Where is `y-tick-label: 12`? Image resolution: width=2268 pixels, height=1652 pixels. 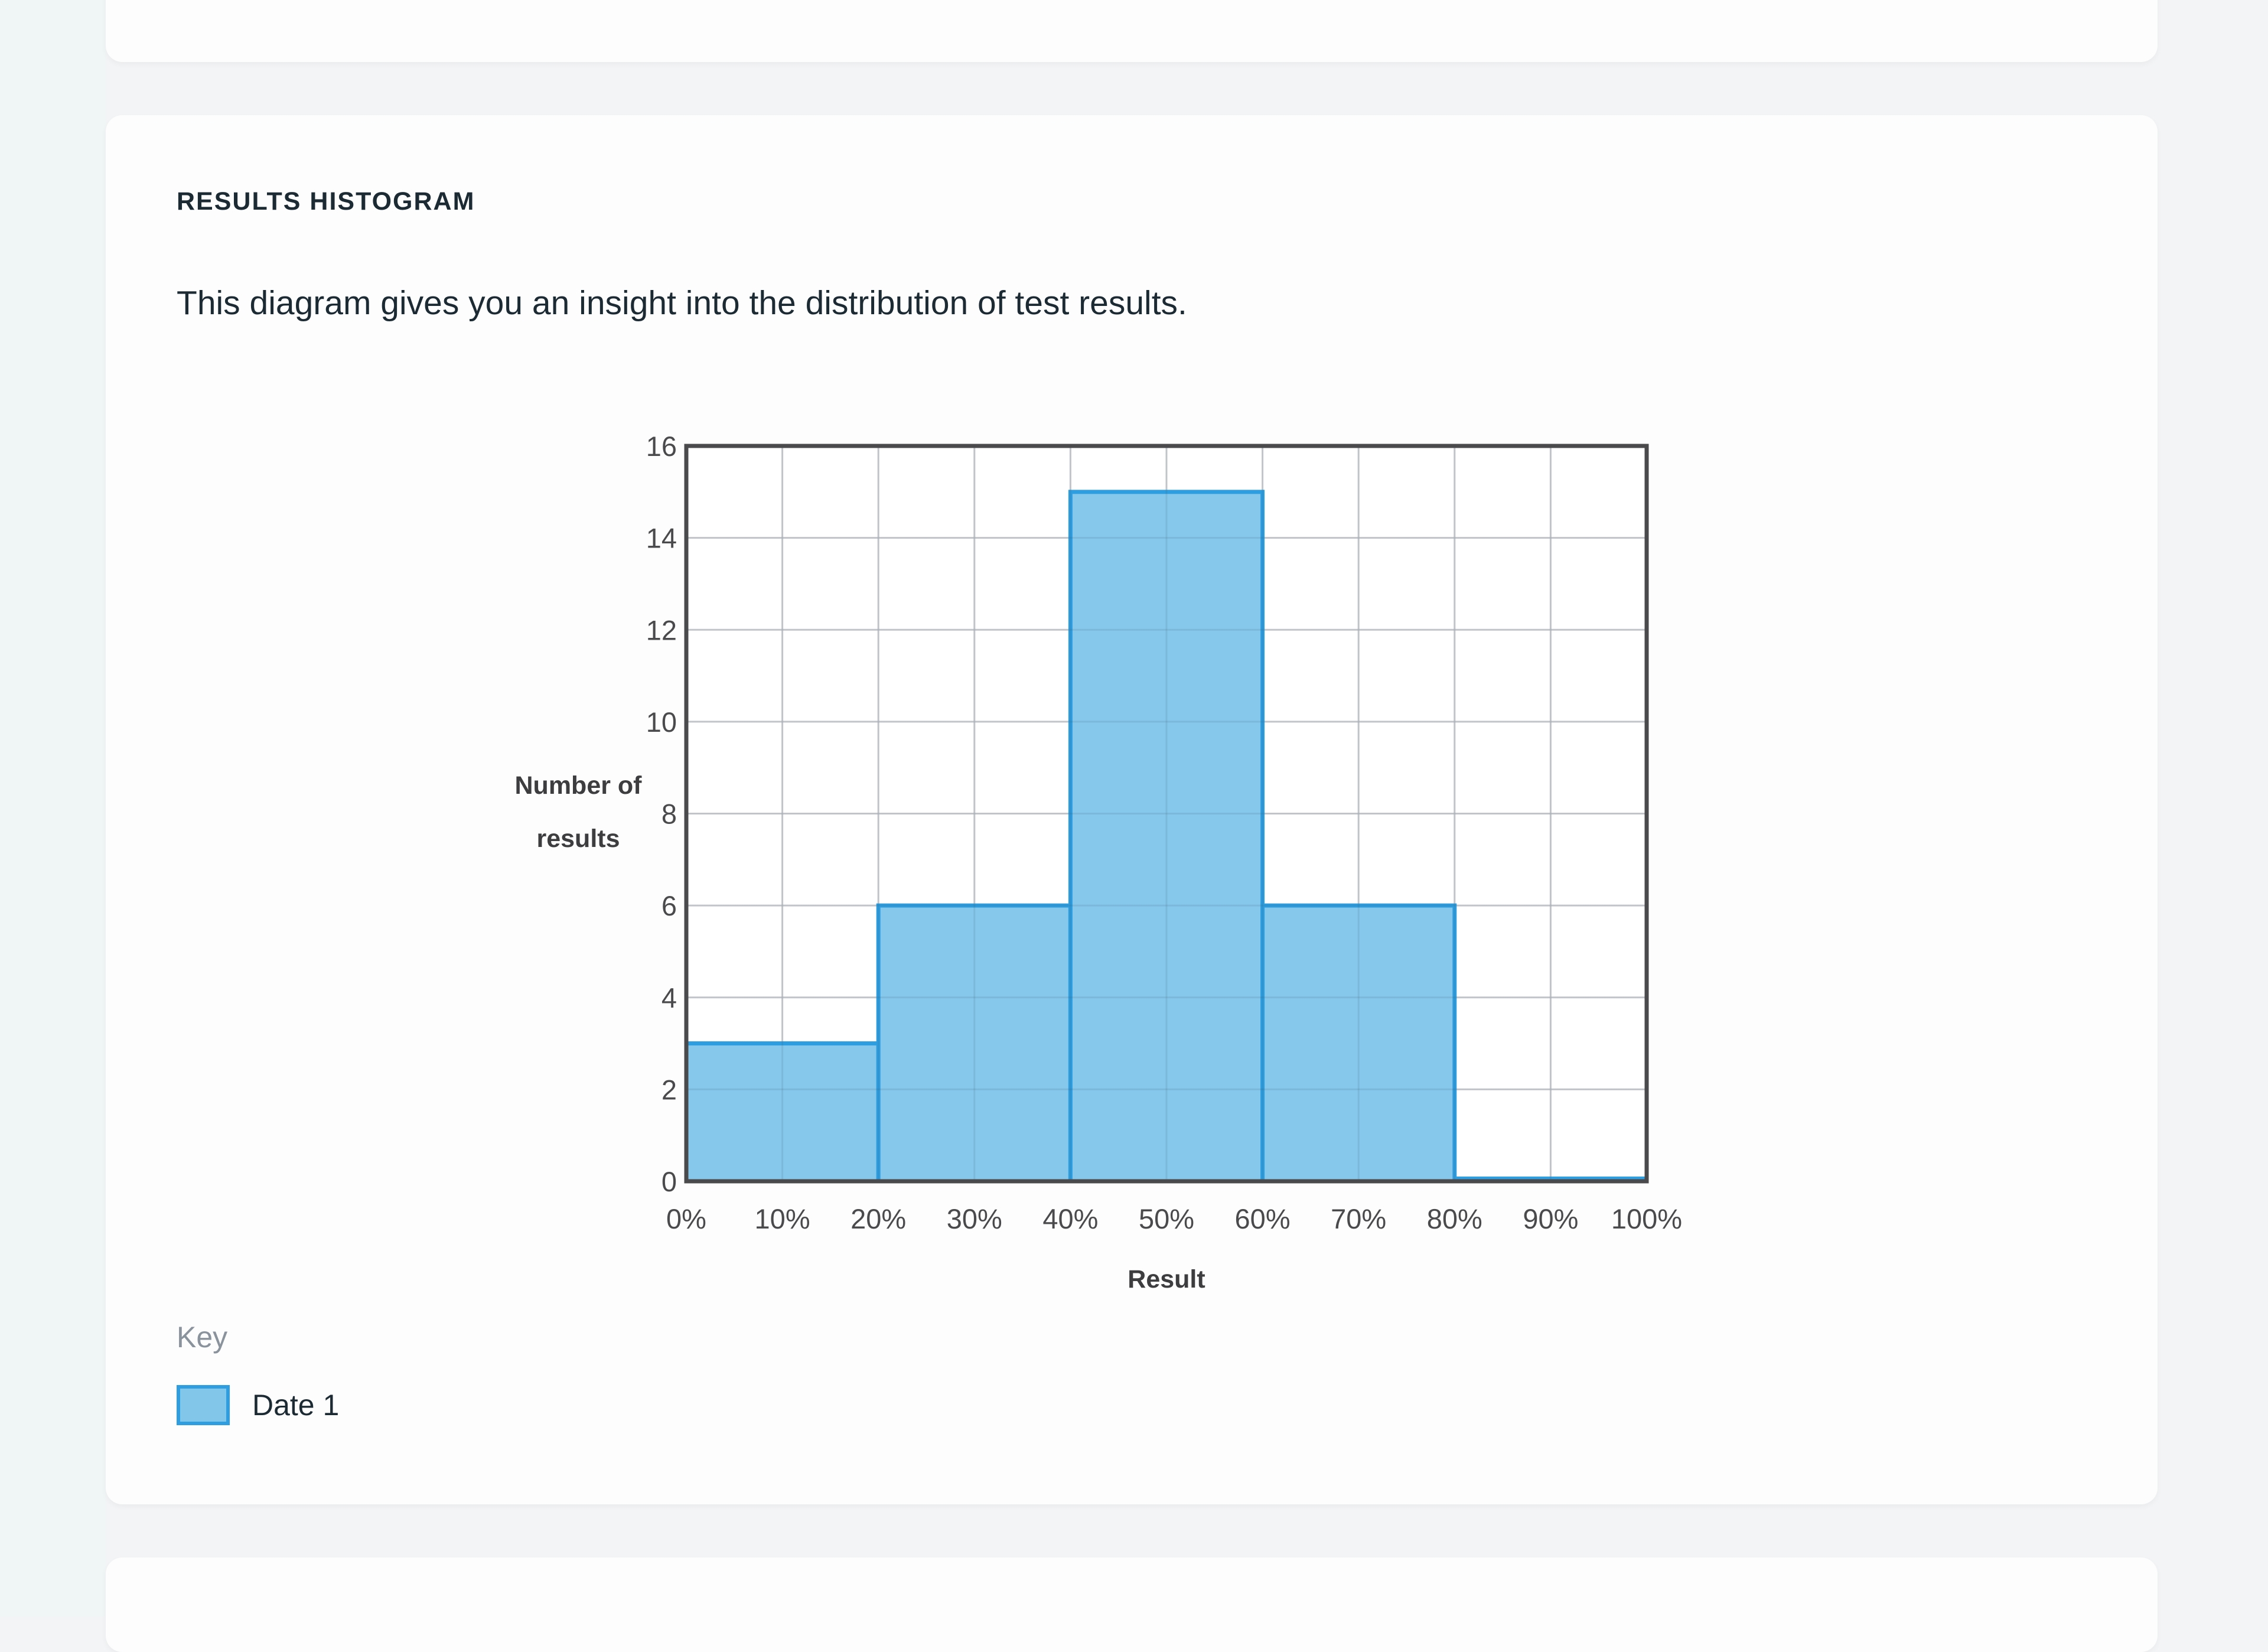 y-tick-label: 12 is located at coordinates (661, 630).